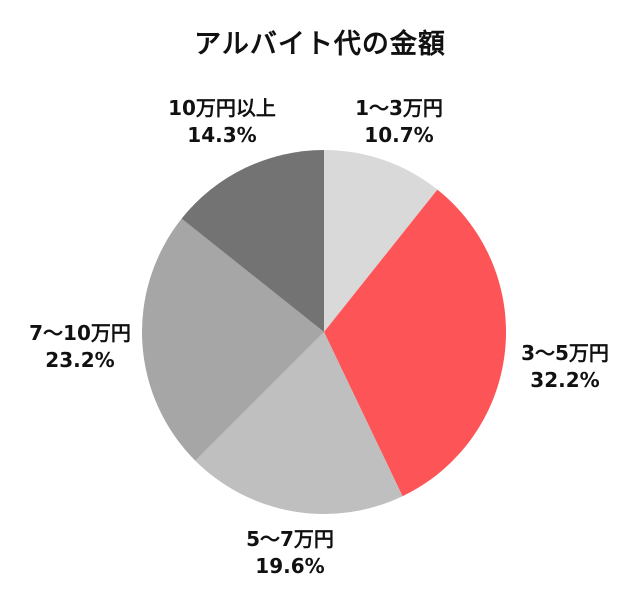 The image size is (640, 607). What do you see at coordinates (80, 360) in the screenshot?
I see `slice-value-label: 23.2%` at bounding box center [80, 360].